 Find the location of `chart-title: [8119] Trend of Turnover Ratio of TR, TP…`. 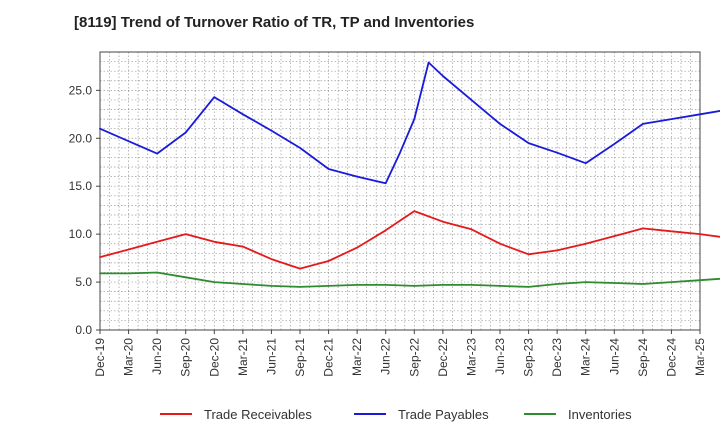

chart-title: [8119] Trend of Turnover Ratio of TR, TP… is located at coordinates (274, 22).